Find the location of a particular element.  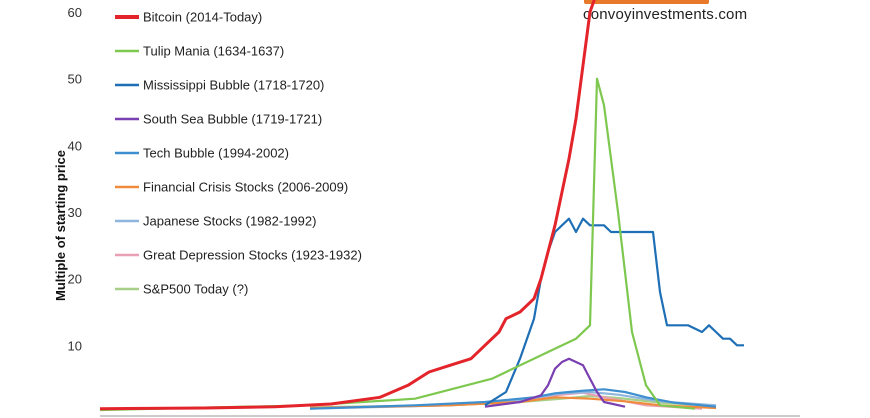

y-tick-label: 60 is located at coordinates (75, 12).